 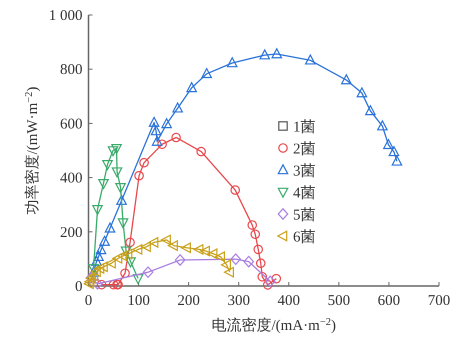 I want to click on x-tick-label: 700, so click(x=439, y=301).